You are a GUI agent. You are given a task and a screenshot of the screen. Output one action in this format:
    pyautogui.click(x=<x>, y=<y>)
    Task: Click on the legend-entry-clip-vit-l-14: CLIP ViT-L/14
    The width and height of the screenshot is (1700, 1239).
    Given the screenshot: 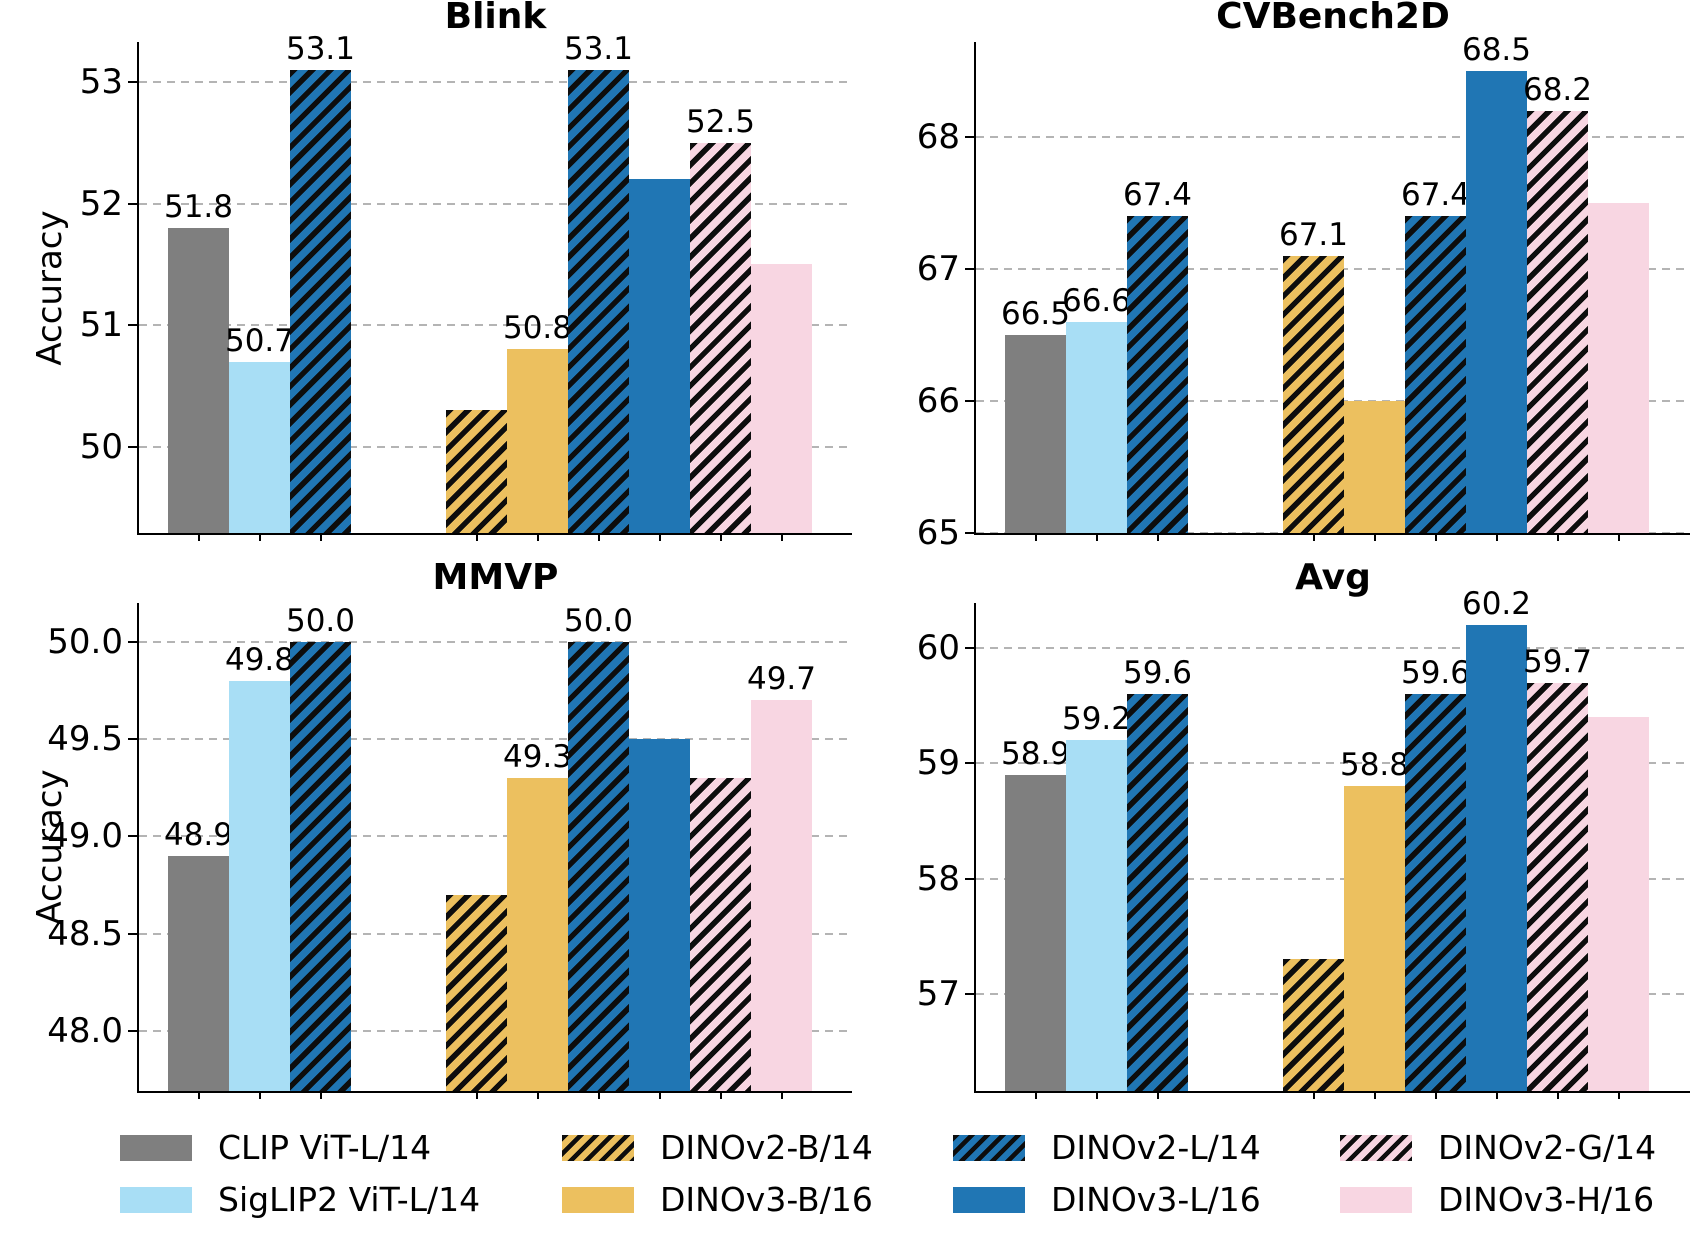 What is the action you would take?
    pyautogui.click(x=275, y=1148)
    